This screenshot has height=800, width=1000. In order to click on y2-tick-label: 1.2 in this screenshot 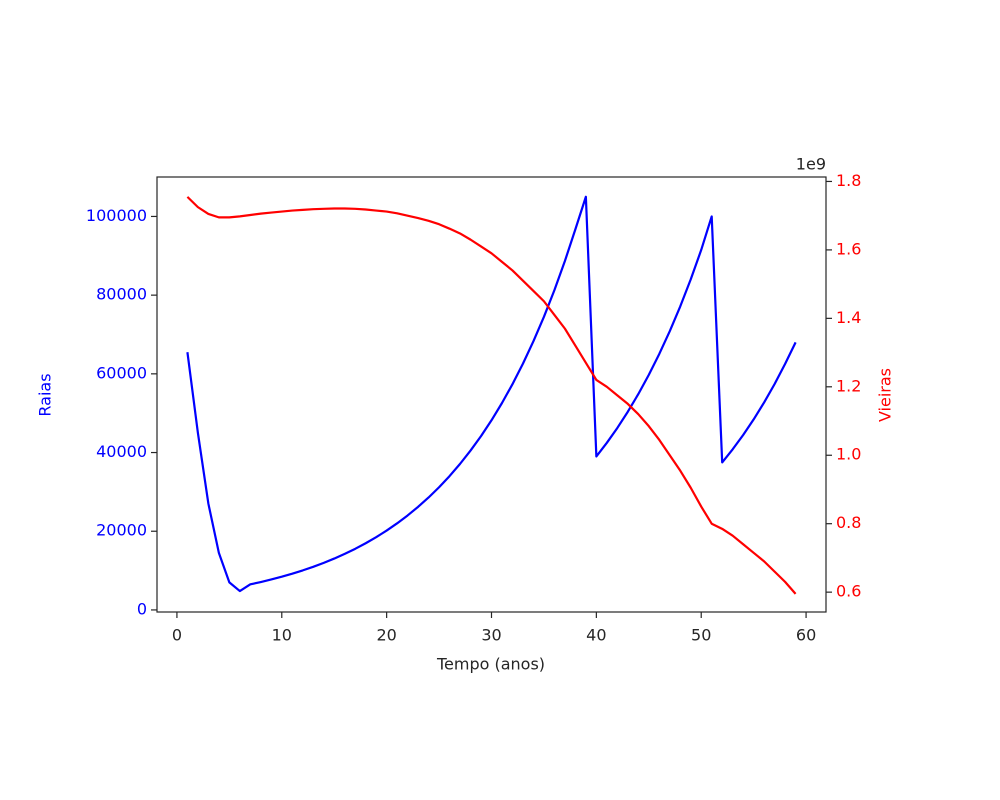, I will do `click(848, 385)`.